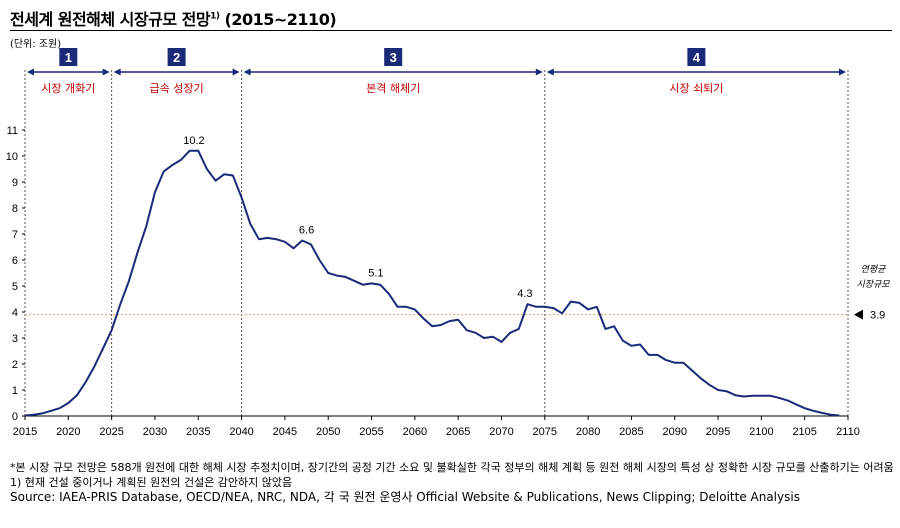 This screenshot has height=528, width=900. Describe the element at coordinates (877, 316) in the screenshot. I see `average-value-label: 3.9` at that location.